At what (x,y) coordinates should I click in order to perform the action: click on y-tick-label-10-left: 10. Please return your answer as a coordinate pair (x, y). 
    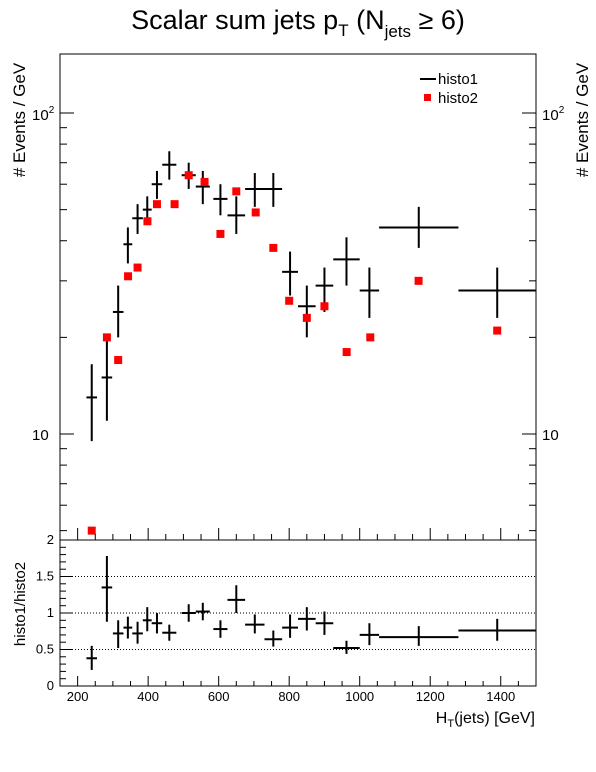
    Looking at the image, I should click on (40, 435).